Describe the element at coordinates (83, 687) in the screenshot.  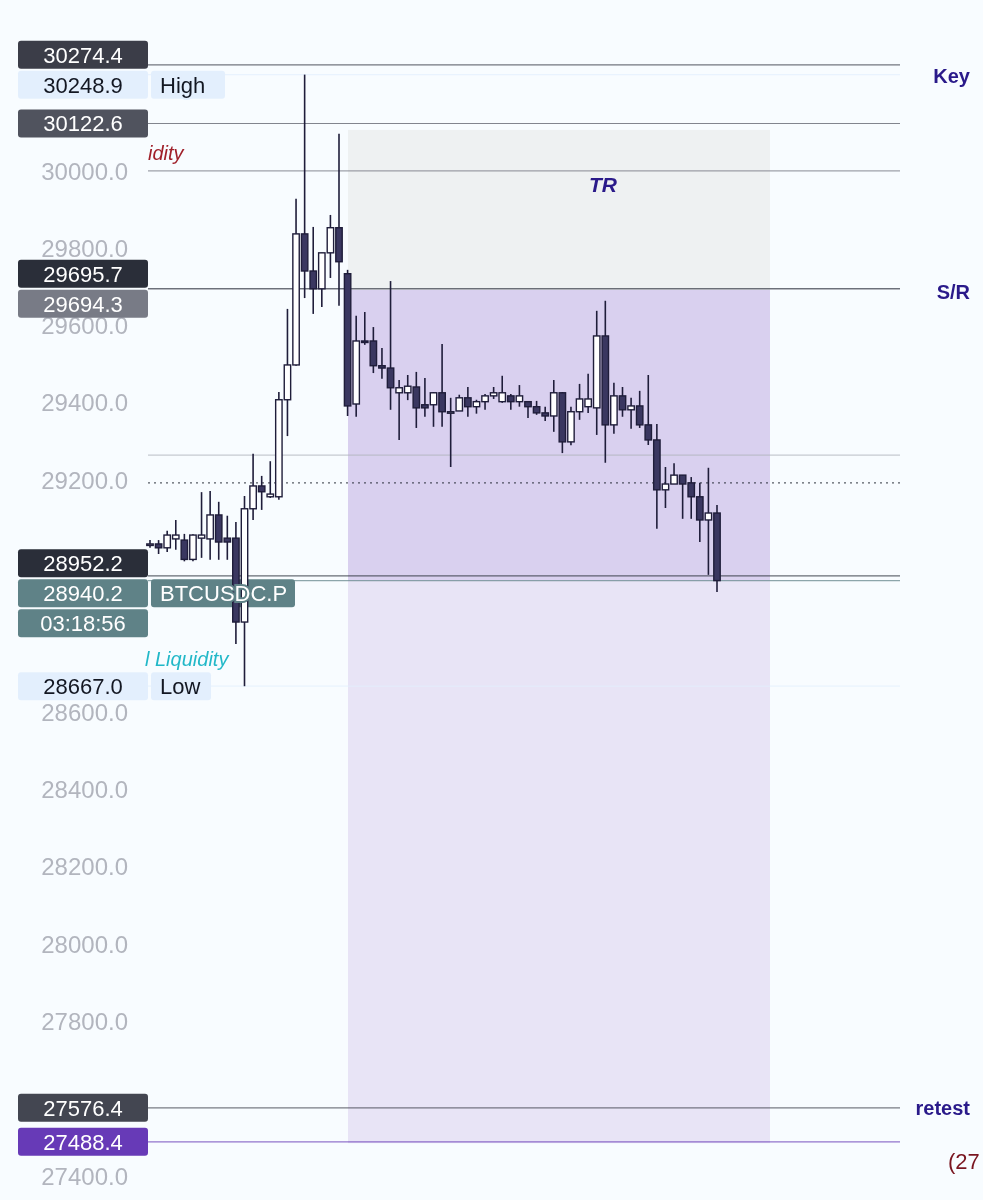
I see `ref-line-label: 28667.0` at that location.